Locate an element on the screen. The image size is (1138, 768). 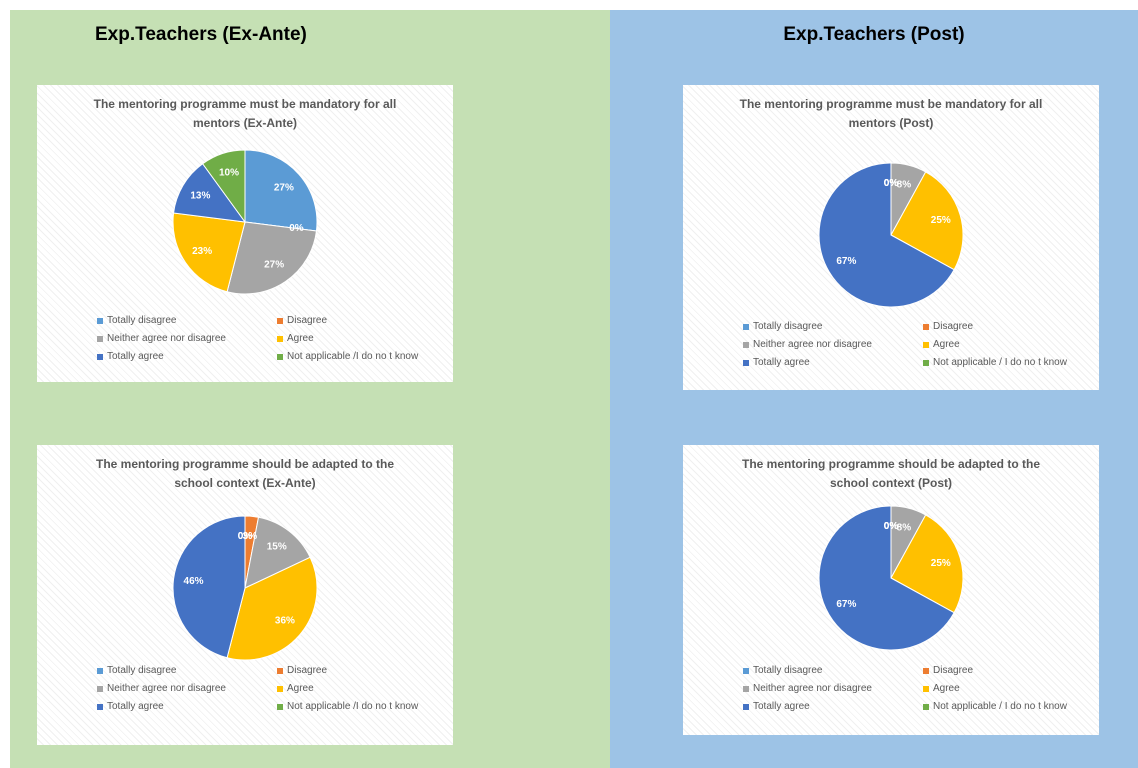
data-label: 10% is located at coordinates (229, 172).